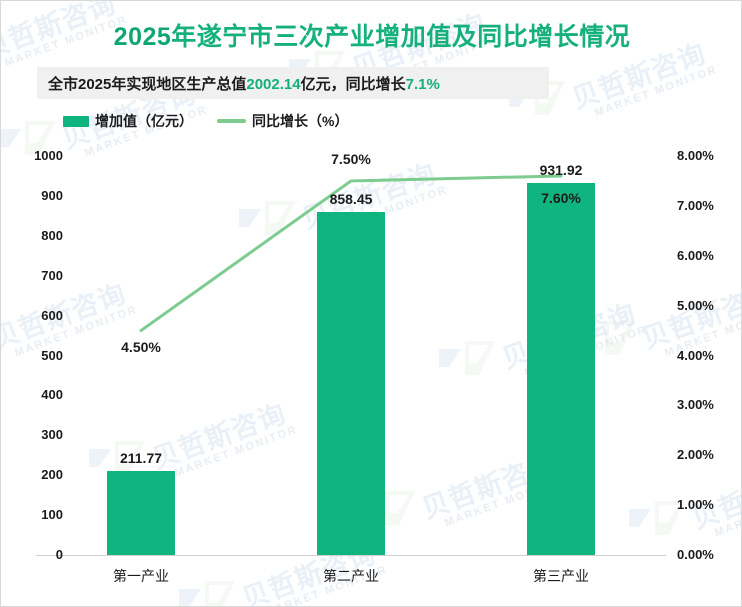 Image resolution: width=742 pixels, height=607 pixels. I want to click on legend-item-bar: 增加值（亿元）, so click(128, 121).